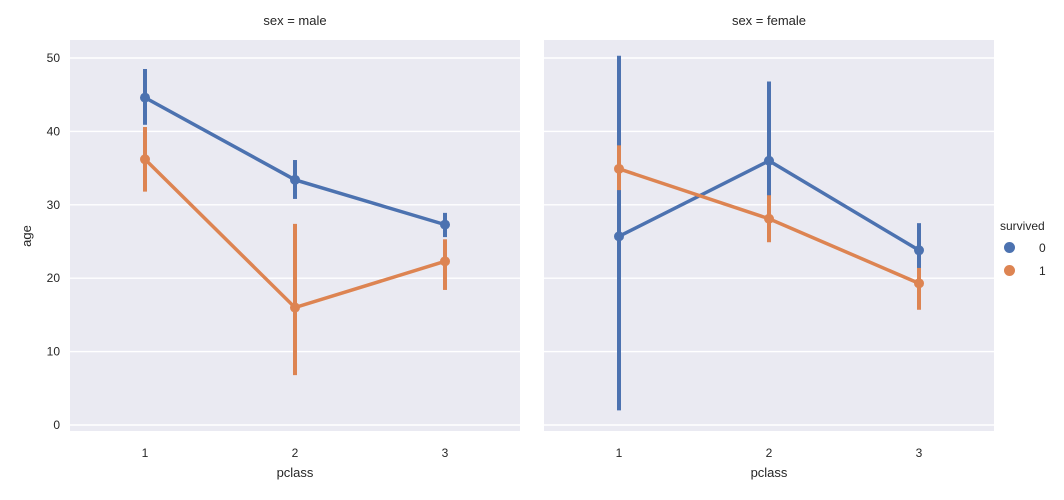  I want to click on legend-label: 1, so click(1042, 270).